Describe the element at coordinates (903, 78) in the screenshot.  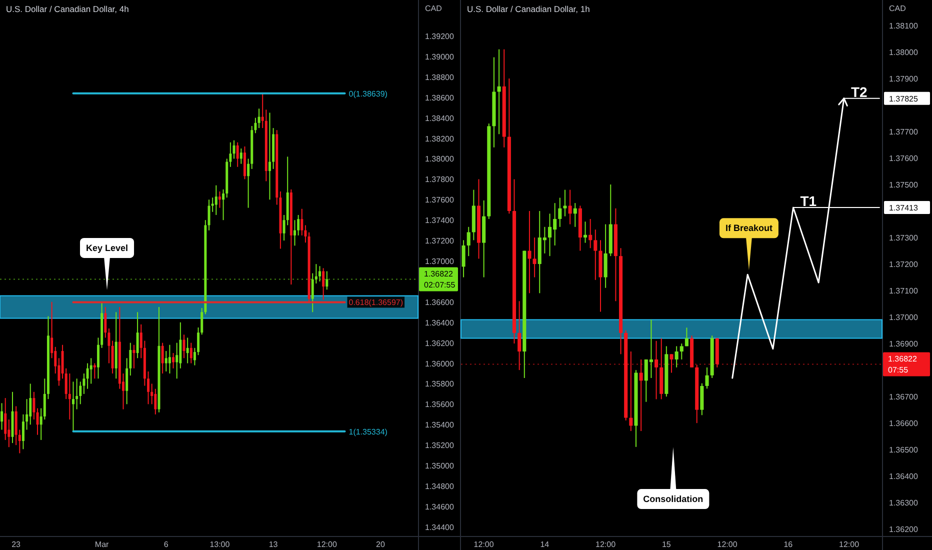
I see `y-tick-label: 1.37900` at that location.